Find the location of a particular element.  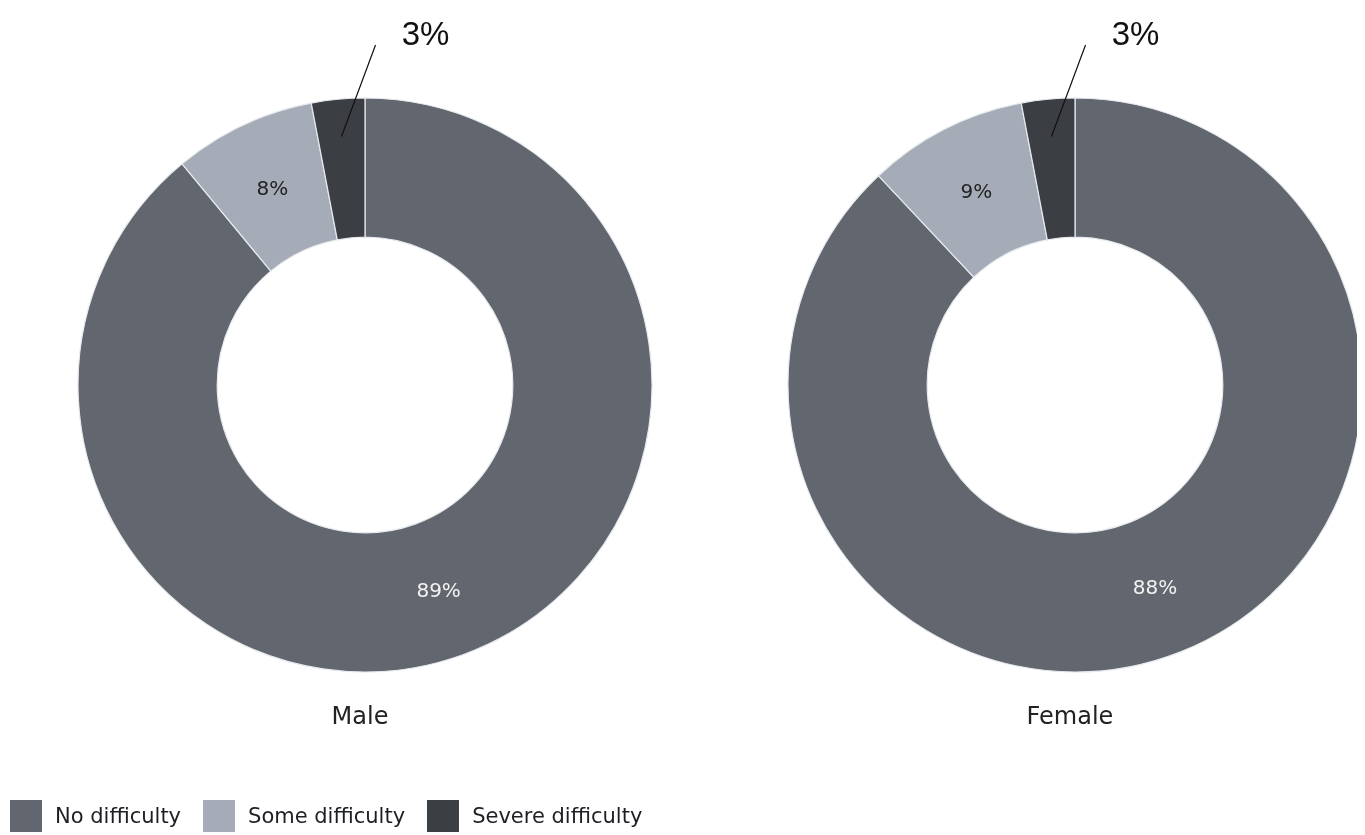

text: Male is located at coordinates (360, 716).